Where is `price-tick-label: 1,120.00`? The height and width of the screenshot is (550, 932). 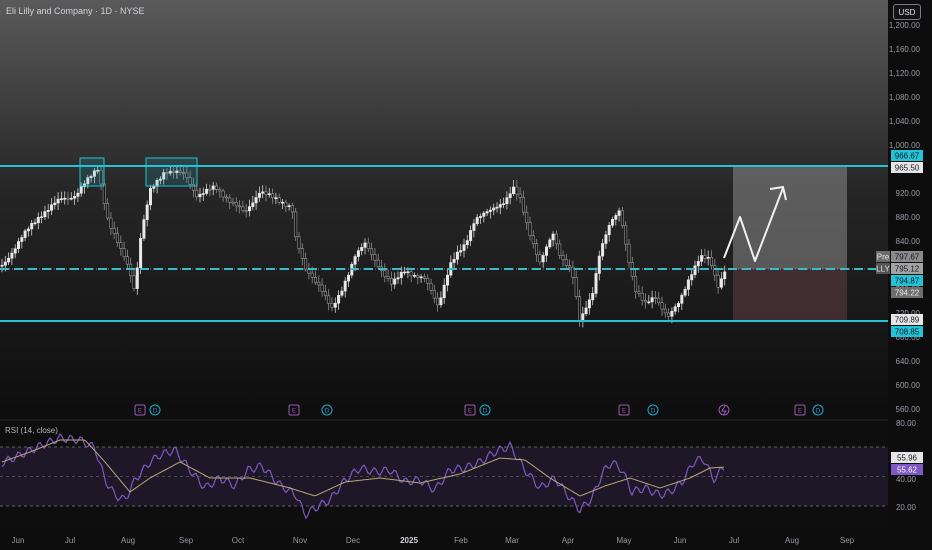 price-tick-label: 1,120.00 is located at coordinates (905, 73).